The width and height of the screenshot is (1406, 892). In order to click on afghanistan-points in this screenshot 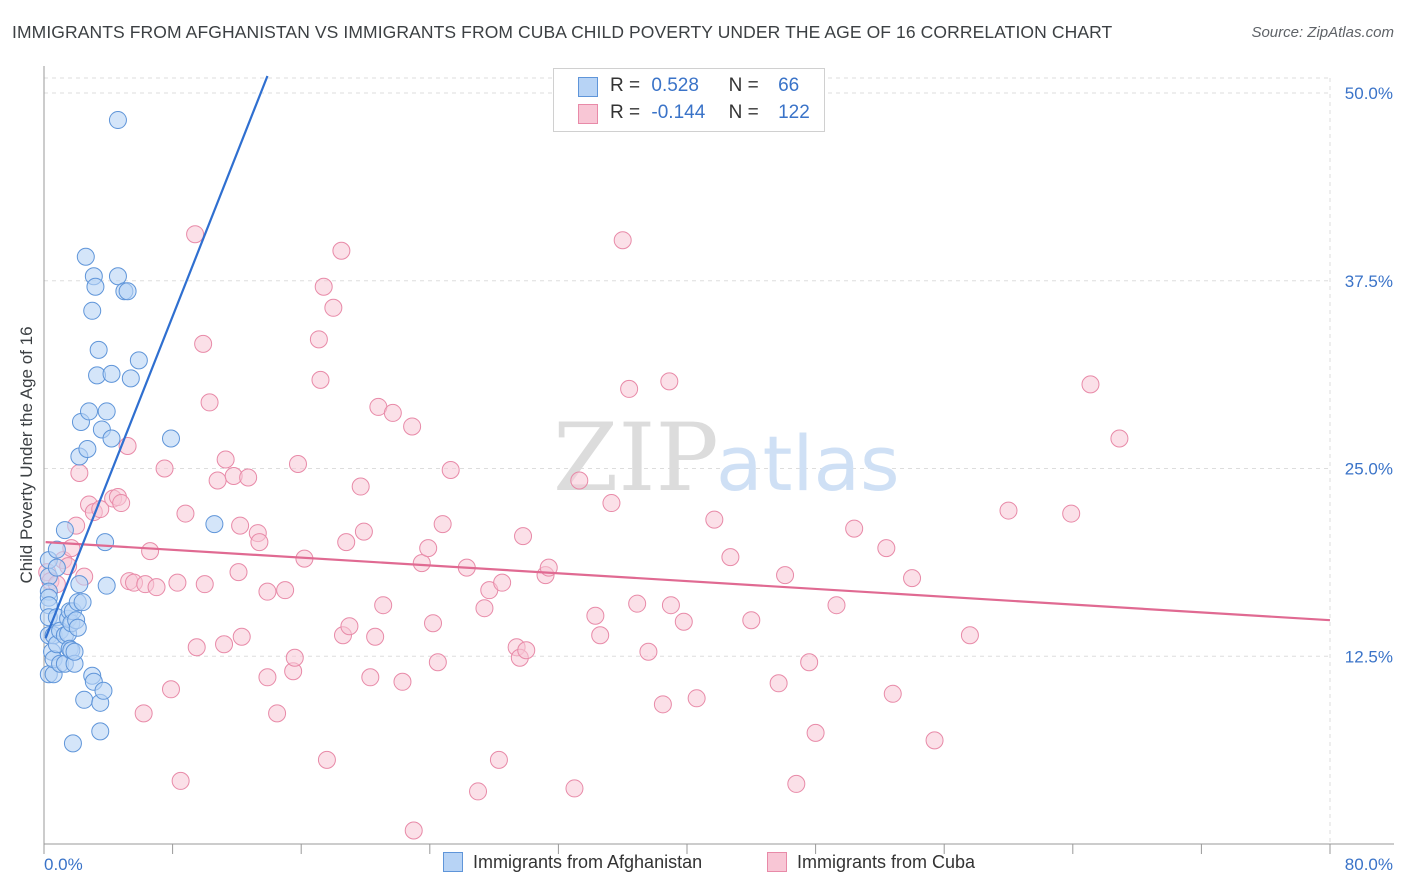, I will do `click(131, 432)`.